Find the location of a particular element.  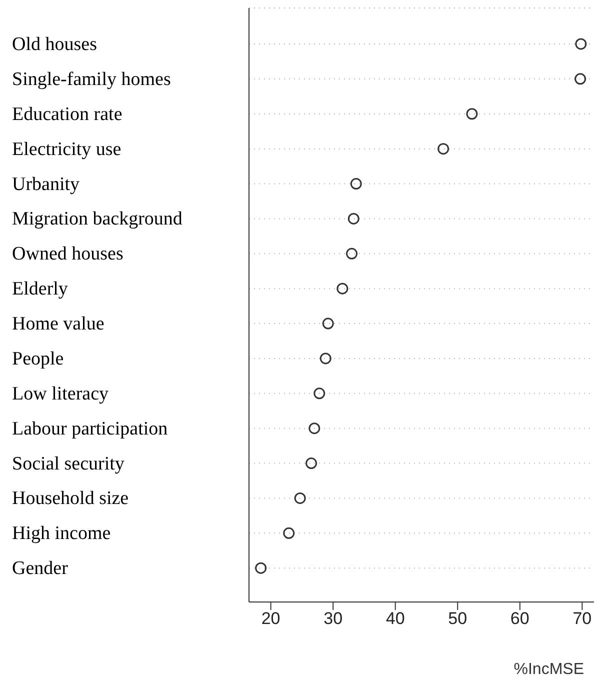

x-tick-label: 20 is located at coordinates (270, 618).